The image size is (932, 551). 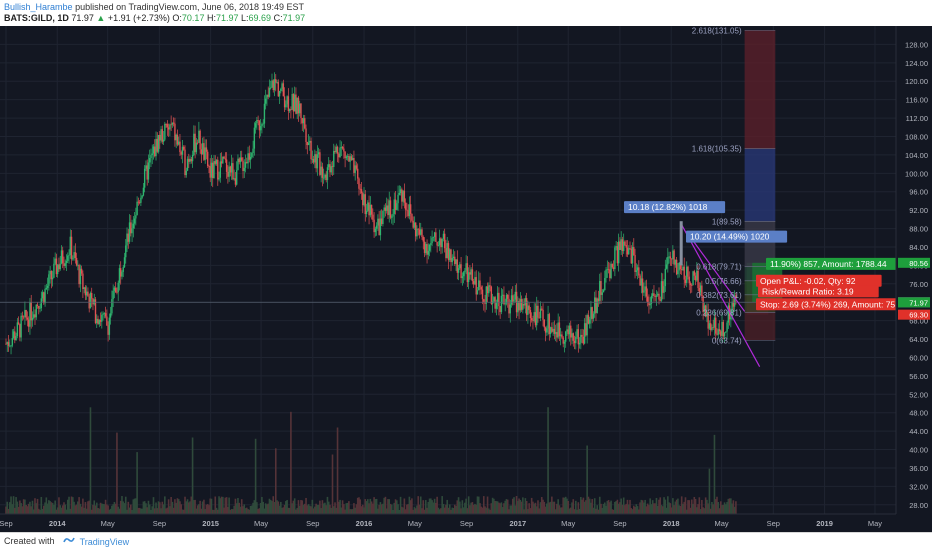 I want to click on tradingview-link: TradingView, so click(x=104, y=541).